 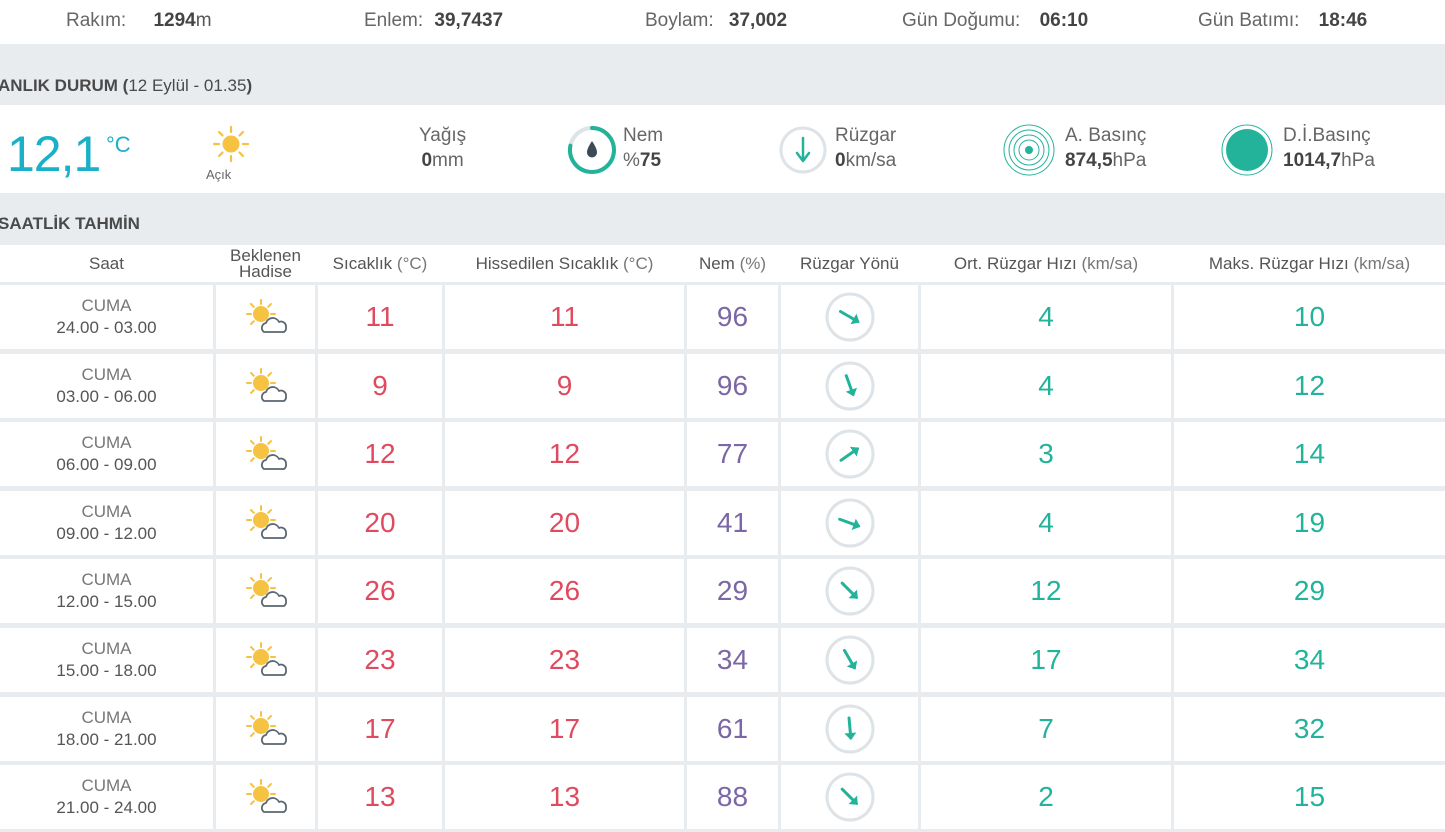 What do you see at coordinates (106, 797) in the screenshot?
I see `cell-time: CUMA 21.00 - 24.00` at bounding box center [106, 797].